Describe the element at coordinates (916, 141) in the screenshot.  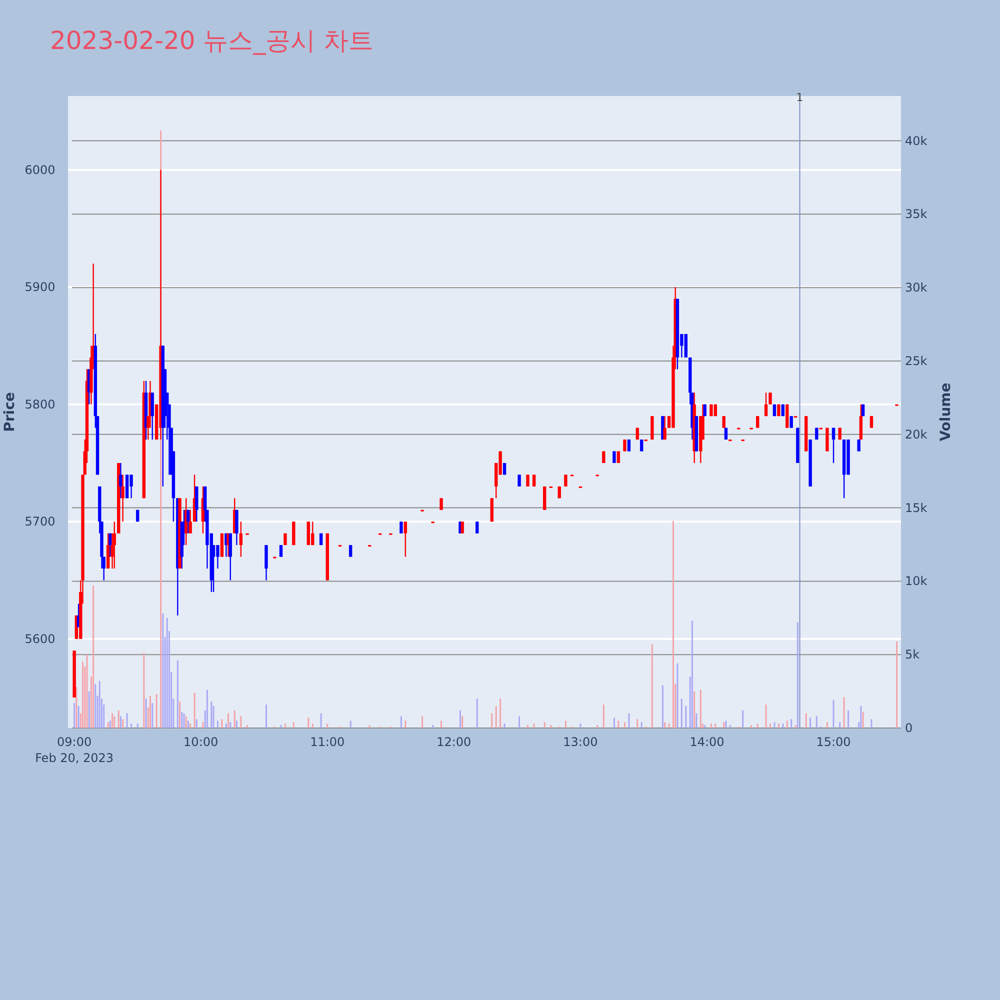
I see `y2-tick-label: 40k` at that location.